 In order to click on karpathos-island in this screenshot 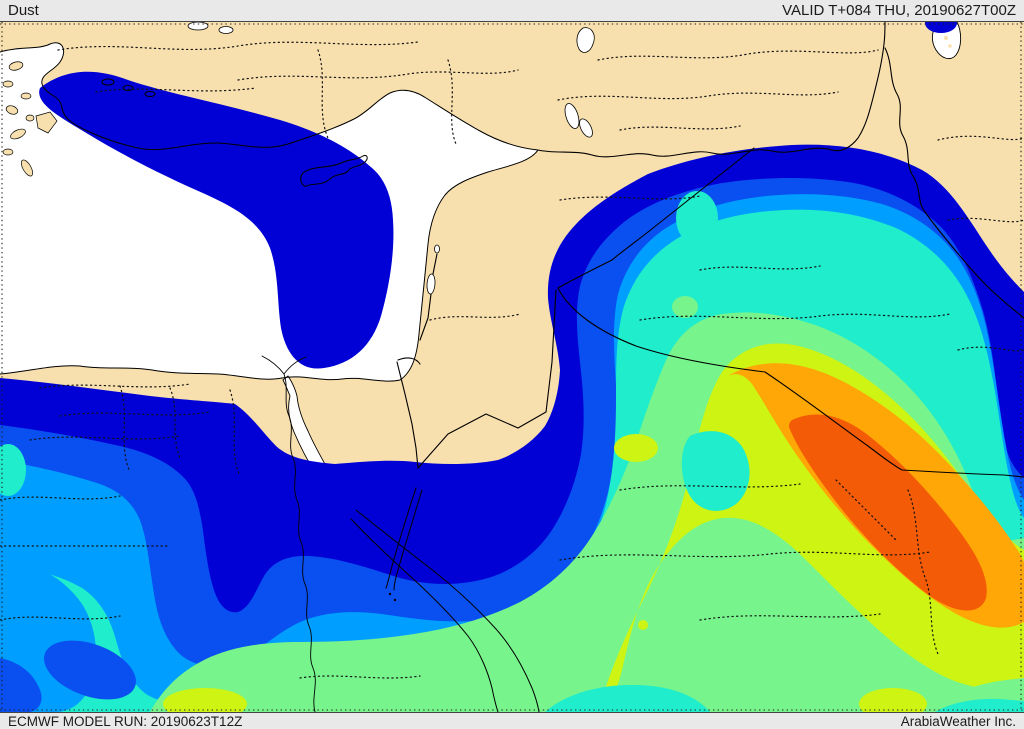, I will do `click(27, 168)`.